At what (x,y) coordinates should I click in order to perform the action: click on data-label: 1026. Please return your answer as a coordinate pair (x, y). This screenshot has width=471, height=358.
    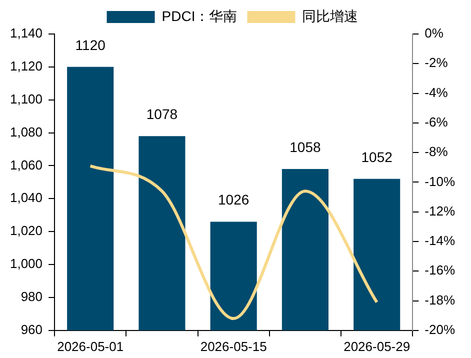
    Looking at the image, I should click on (234, 200).